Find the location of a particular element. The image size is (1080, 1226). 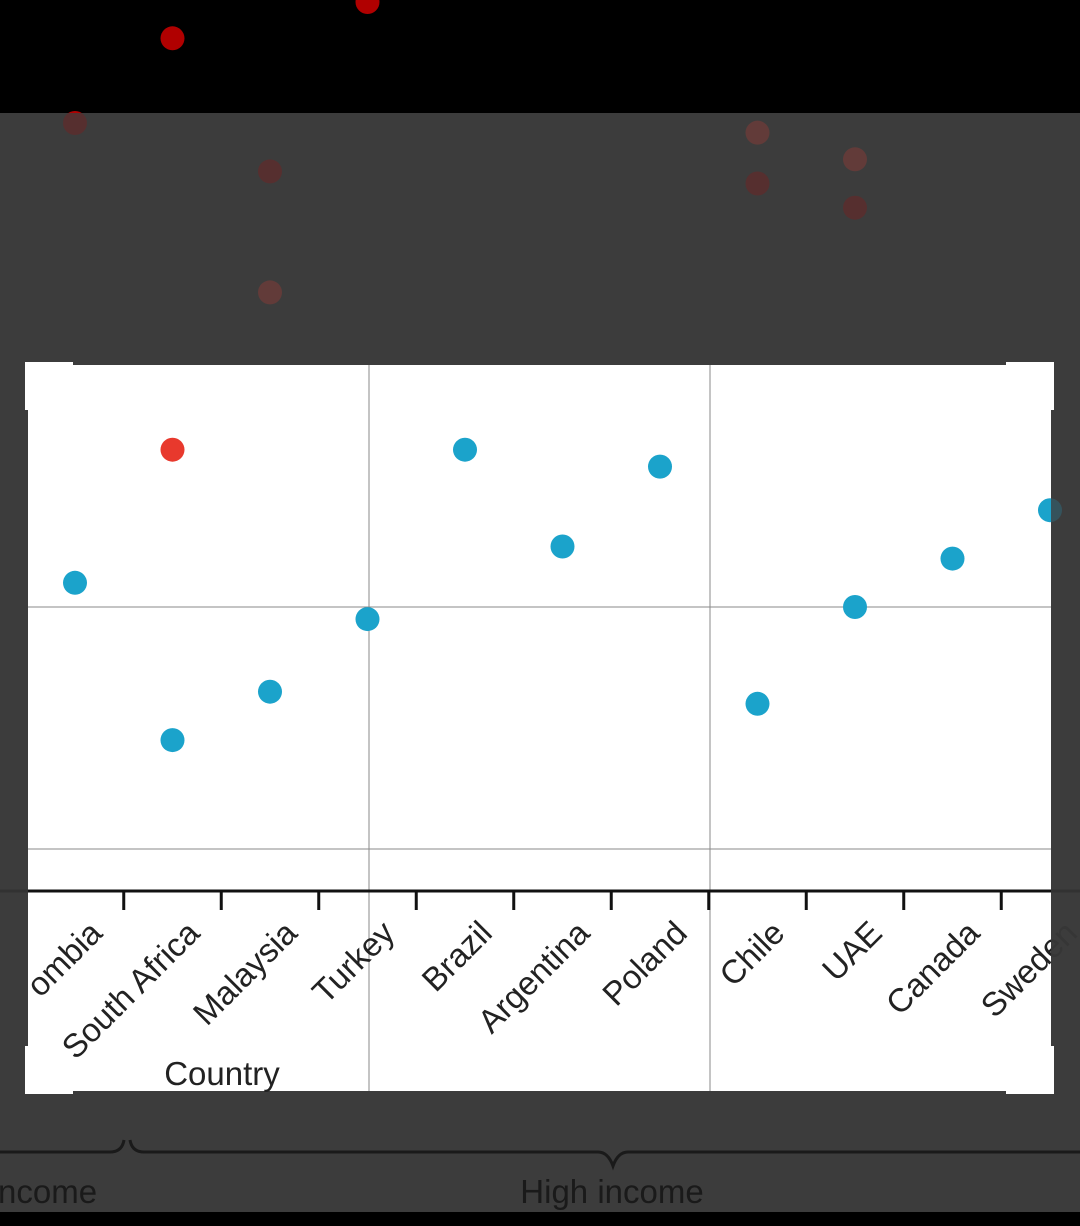

brace-high-income is located at coordinates (604, 1155).